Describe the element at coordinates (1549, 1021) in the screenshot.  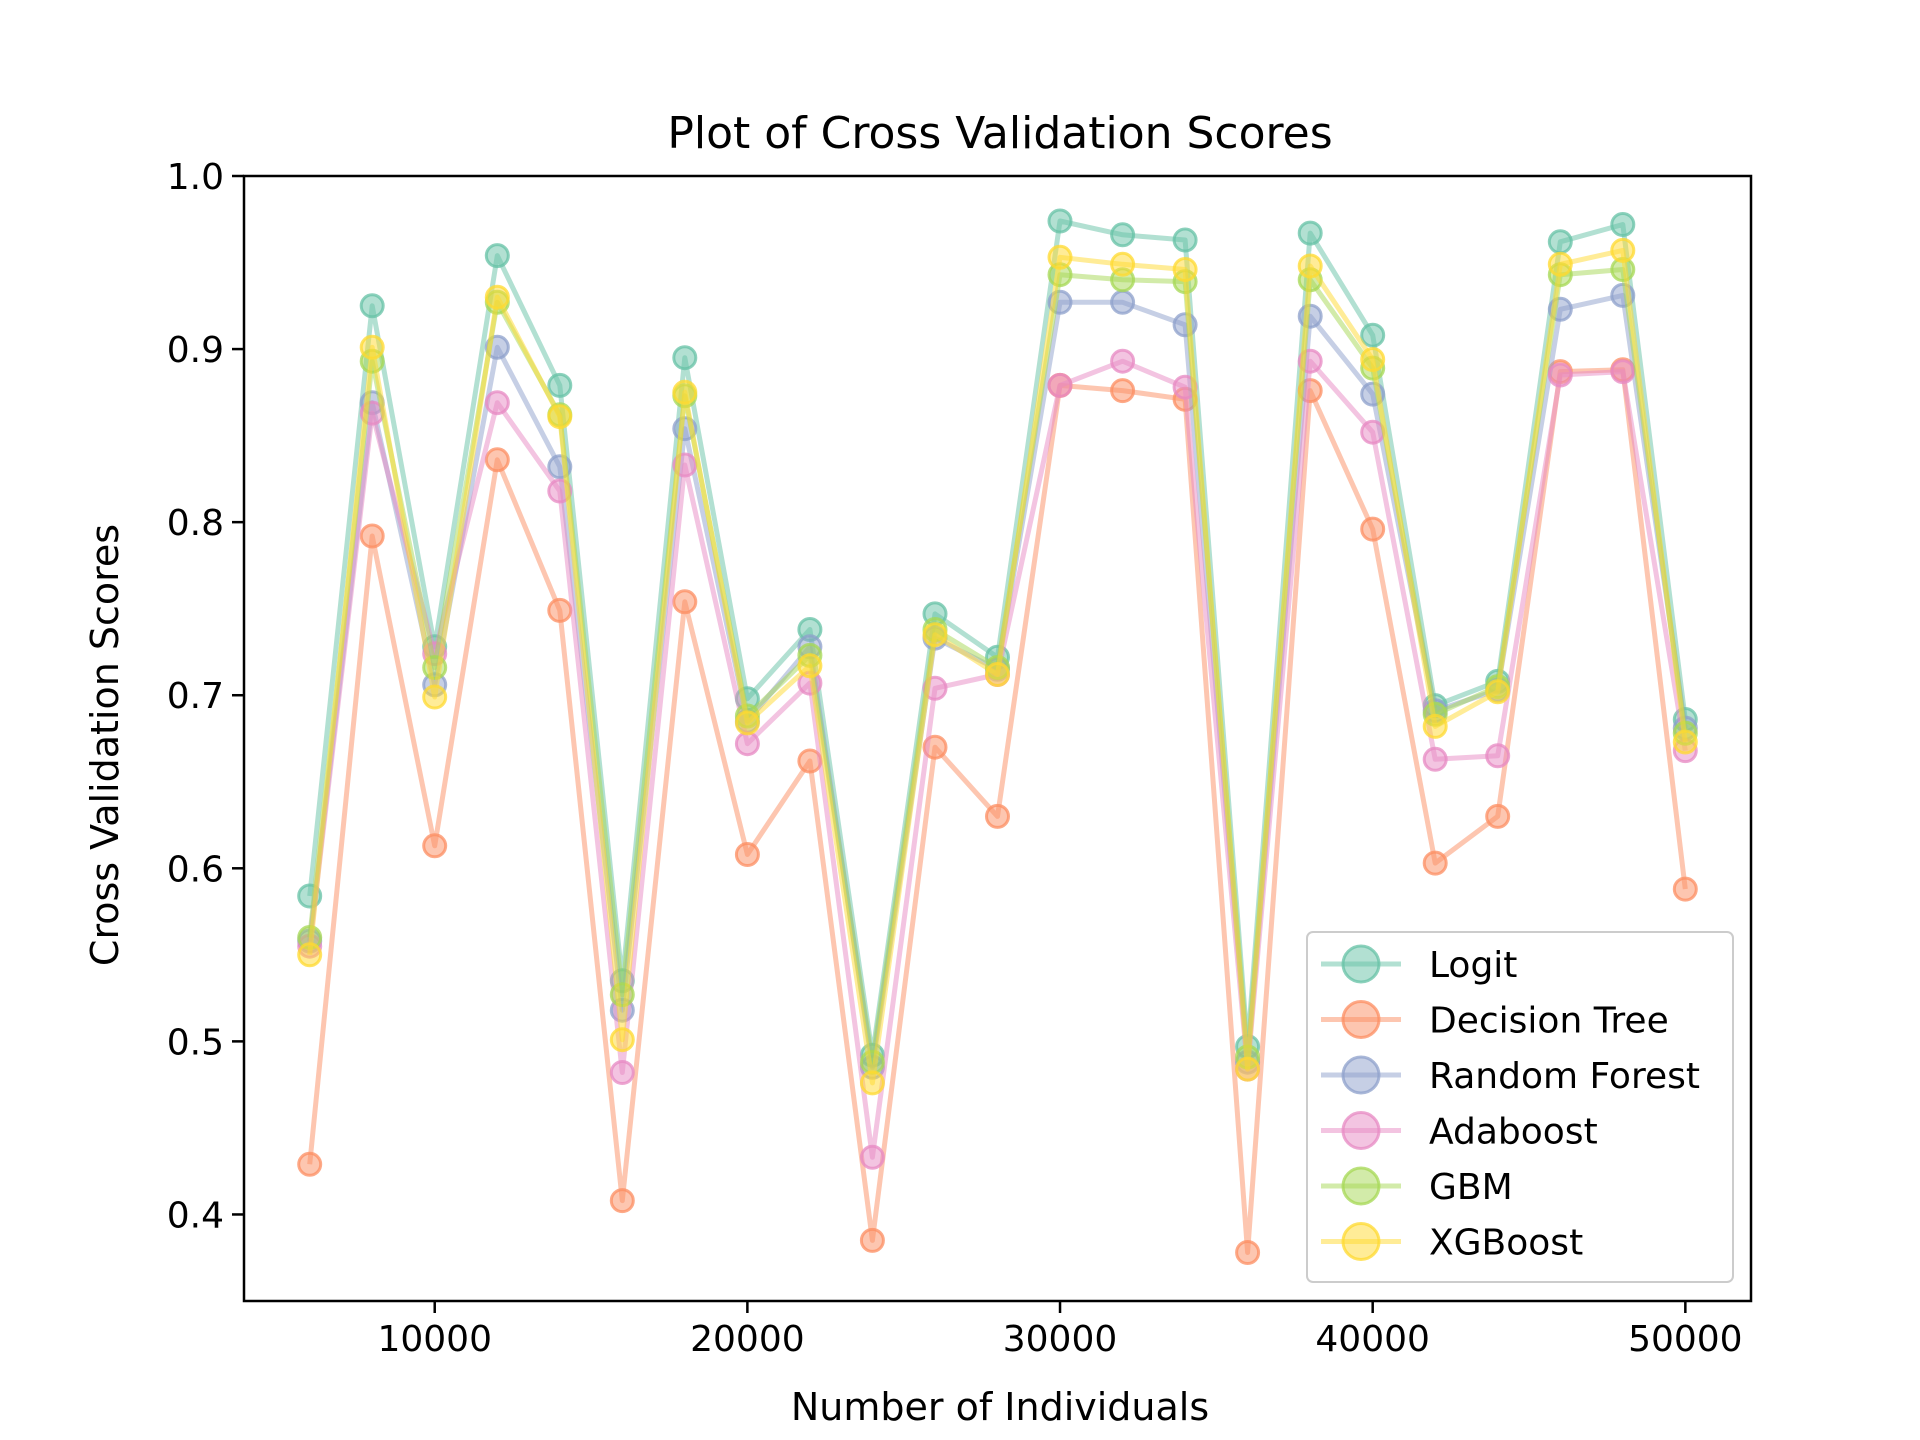
I see `legend-label: Decision Tree` at that location.